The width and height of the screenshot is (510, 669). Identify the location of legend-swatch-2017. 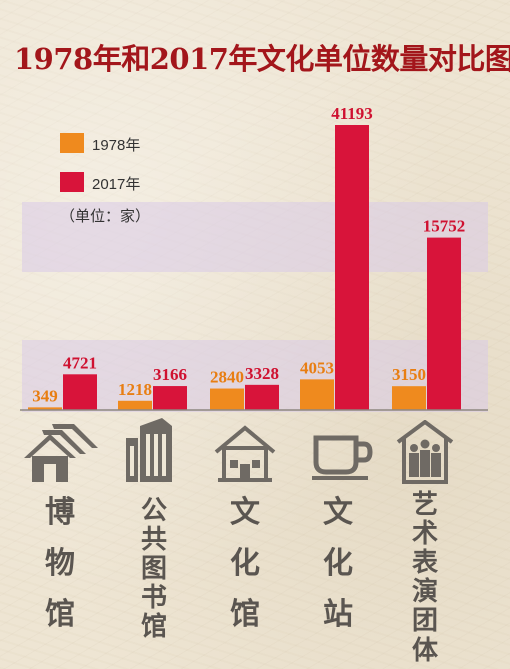
(72, 182).